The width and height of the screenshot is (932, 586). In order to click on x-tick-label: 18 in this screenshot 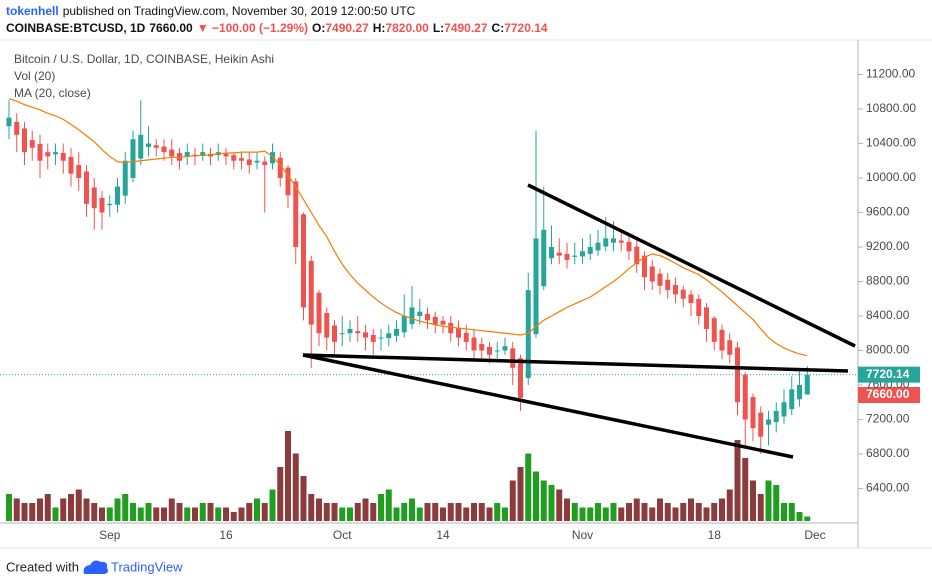, I will do `click(715, 535)`.